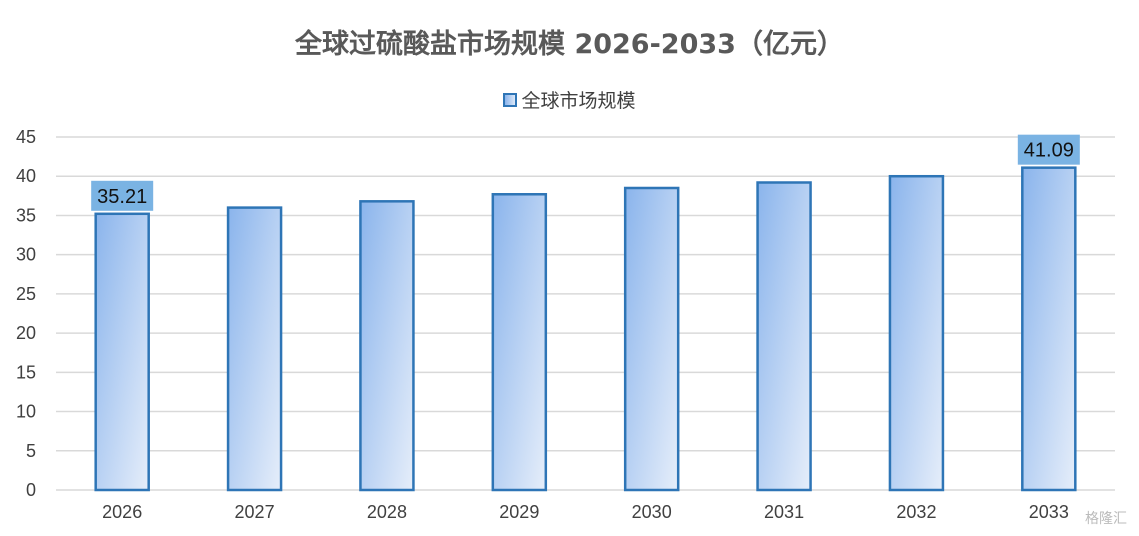 The width and height of the screenshot is (1139, 536). Describe the element at coordinates (784, 512) in the screenshot. I see `x-tick-label: 2031` at that location.